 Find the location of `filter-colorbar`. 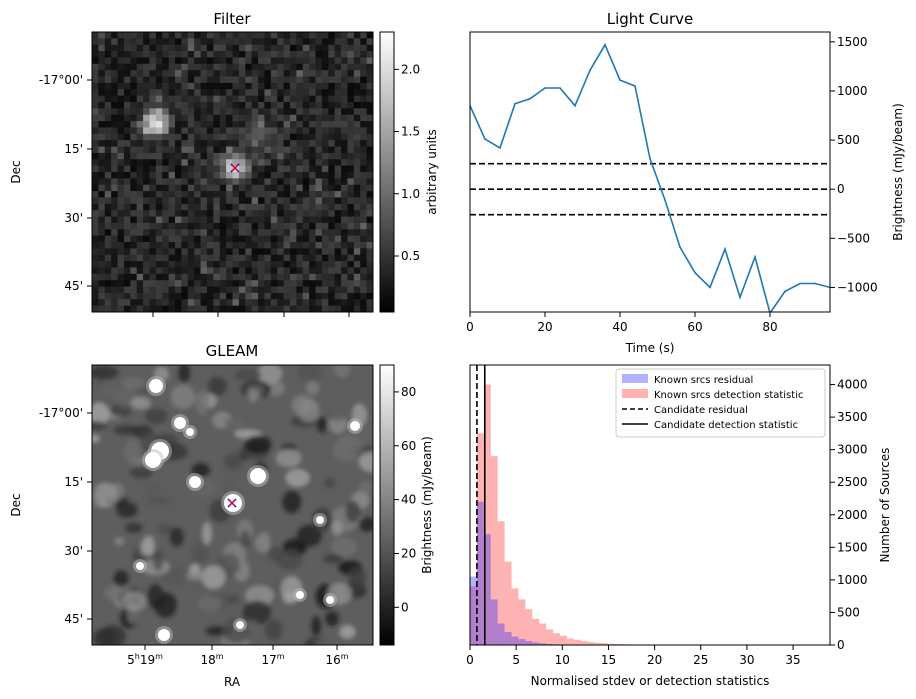

filter-colorbar is located at coordinates (387, 172).